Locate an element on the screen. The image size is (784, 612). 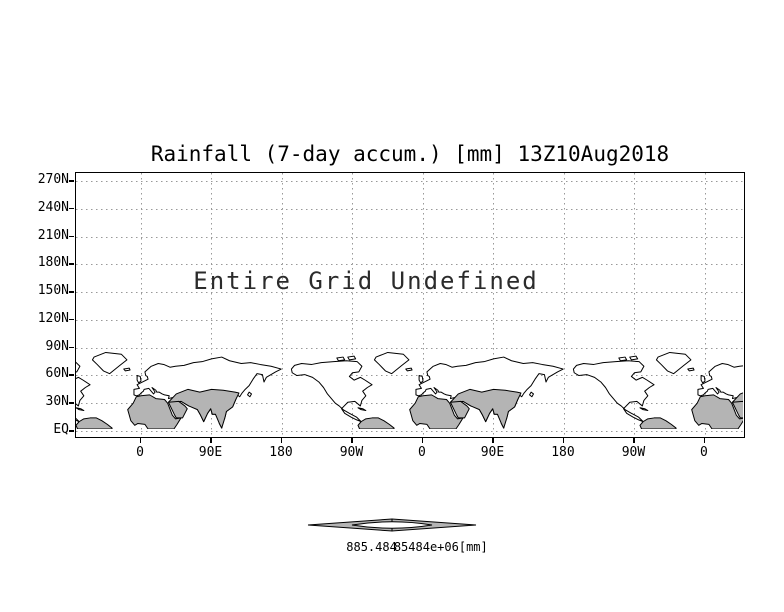
colorbar-unit-label: [mm] is located at coordinates (473, 547).